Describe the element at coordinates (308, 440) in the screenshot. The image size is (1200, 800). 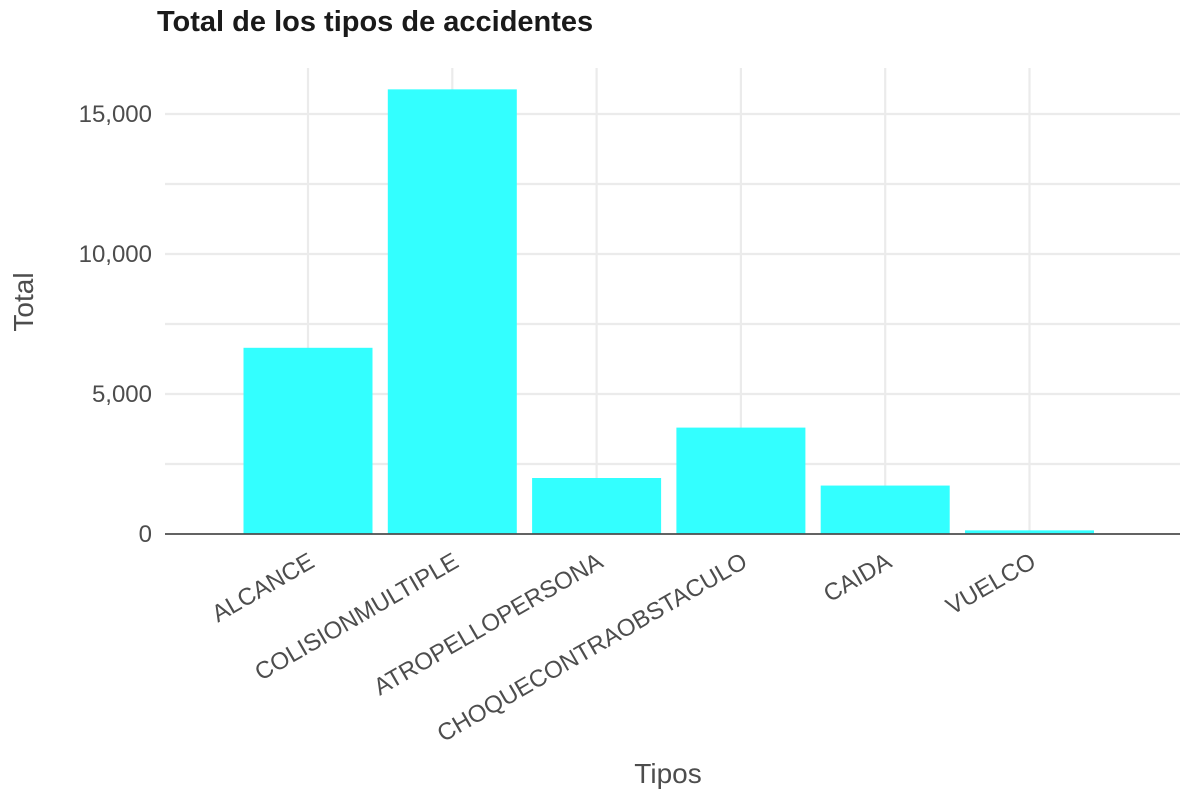
I see `bar-alcance` at that location.